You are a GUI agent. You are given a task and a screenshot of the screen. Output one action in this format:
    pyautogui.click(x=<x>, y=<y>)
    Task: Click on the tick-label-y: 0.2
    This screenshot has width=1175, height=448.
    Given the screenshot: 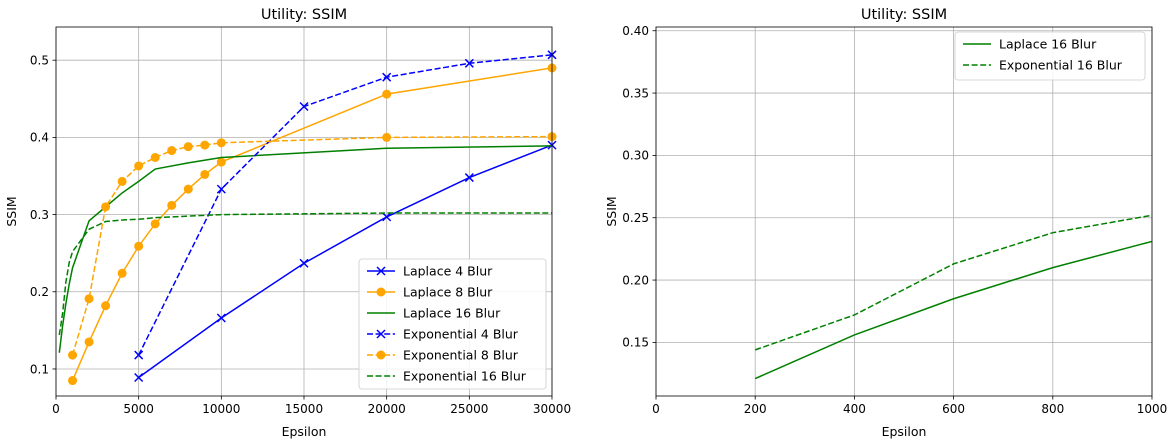 What is the action you would take?
    pyautogui.click(x=39, y=292)
    